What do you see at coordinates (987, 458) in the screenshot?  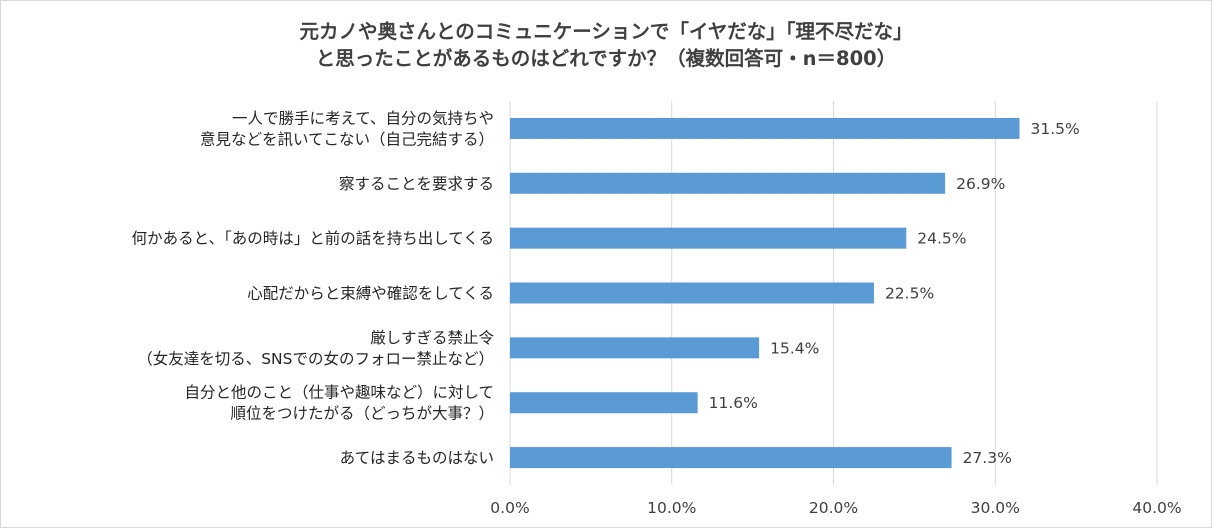 I see `value-label-6: 27.3%` at bounding box center [987, 458].